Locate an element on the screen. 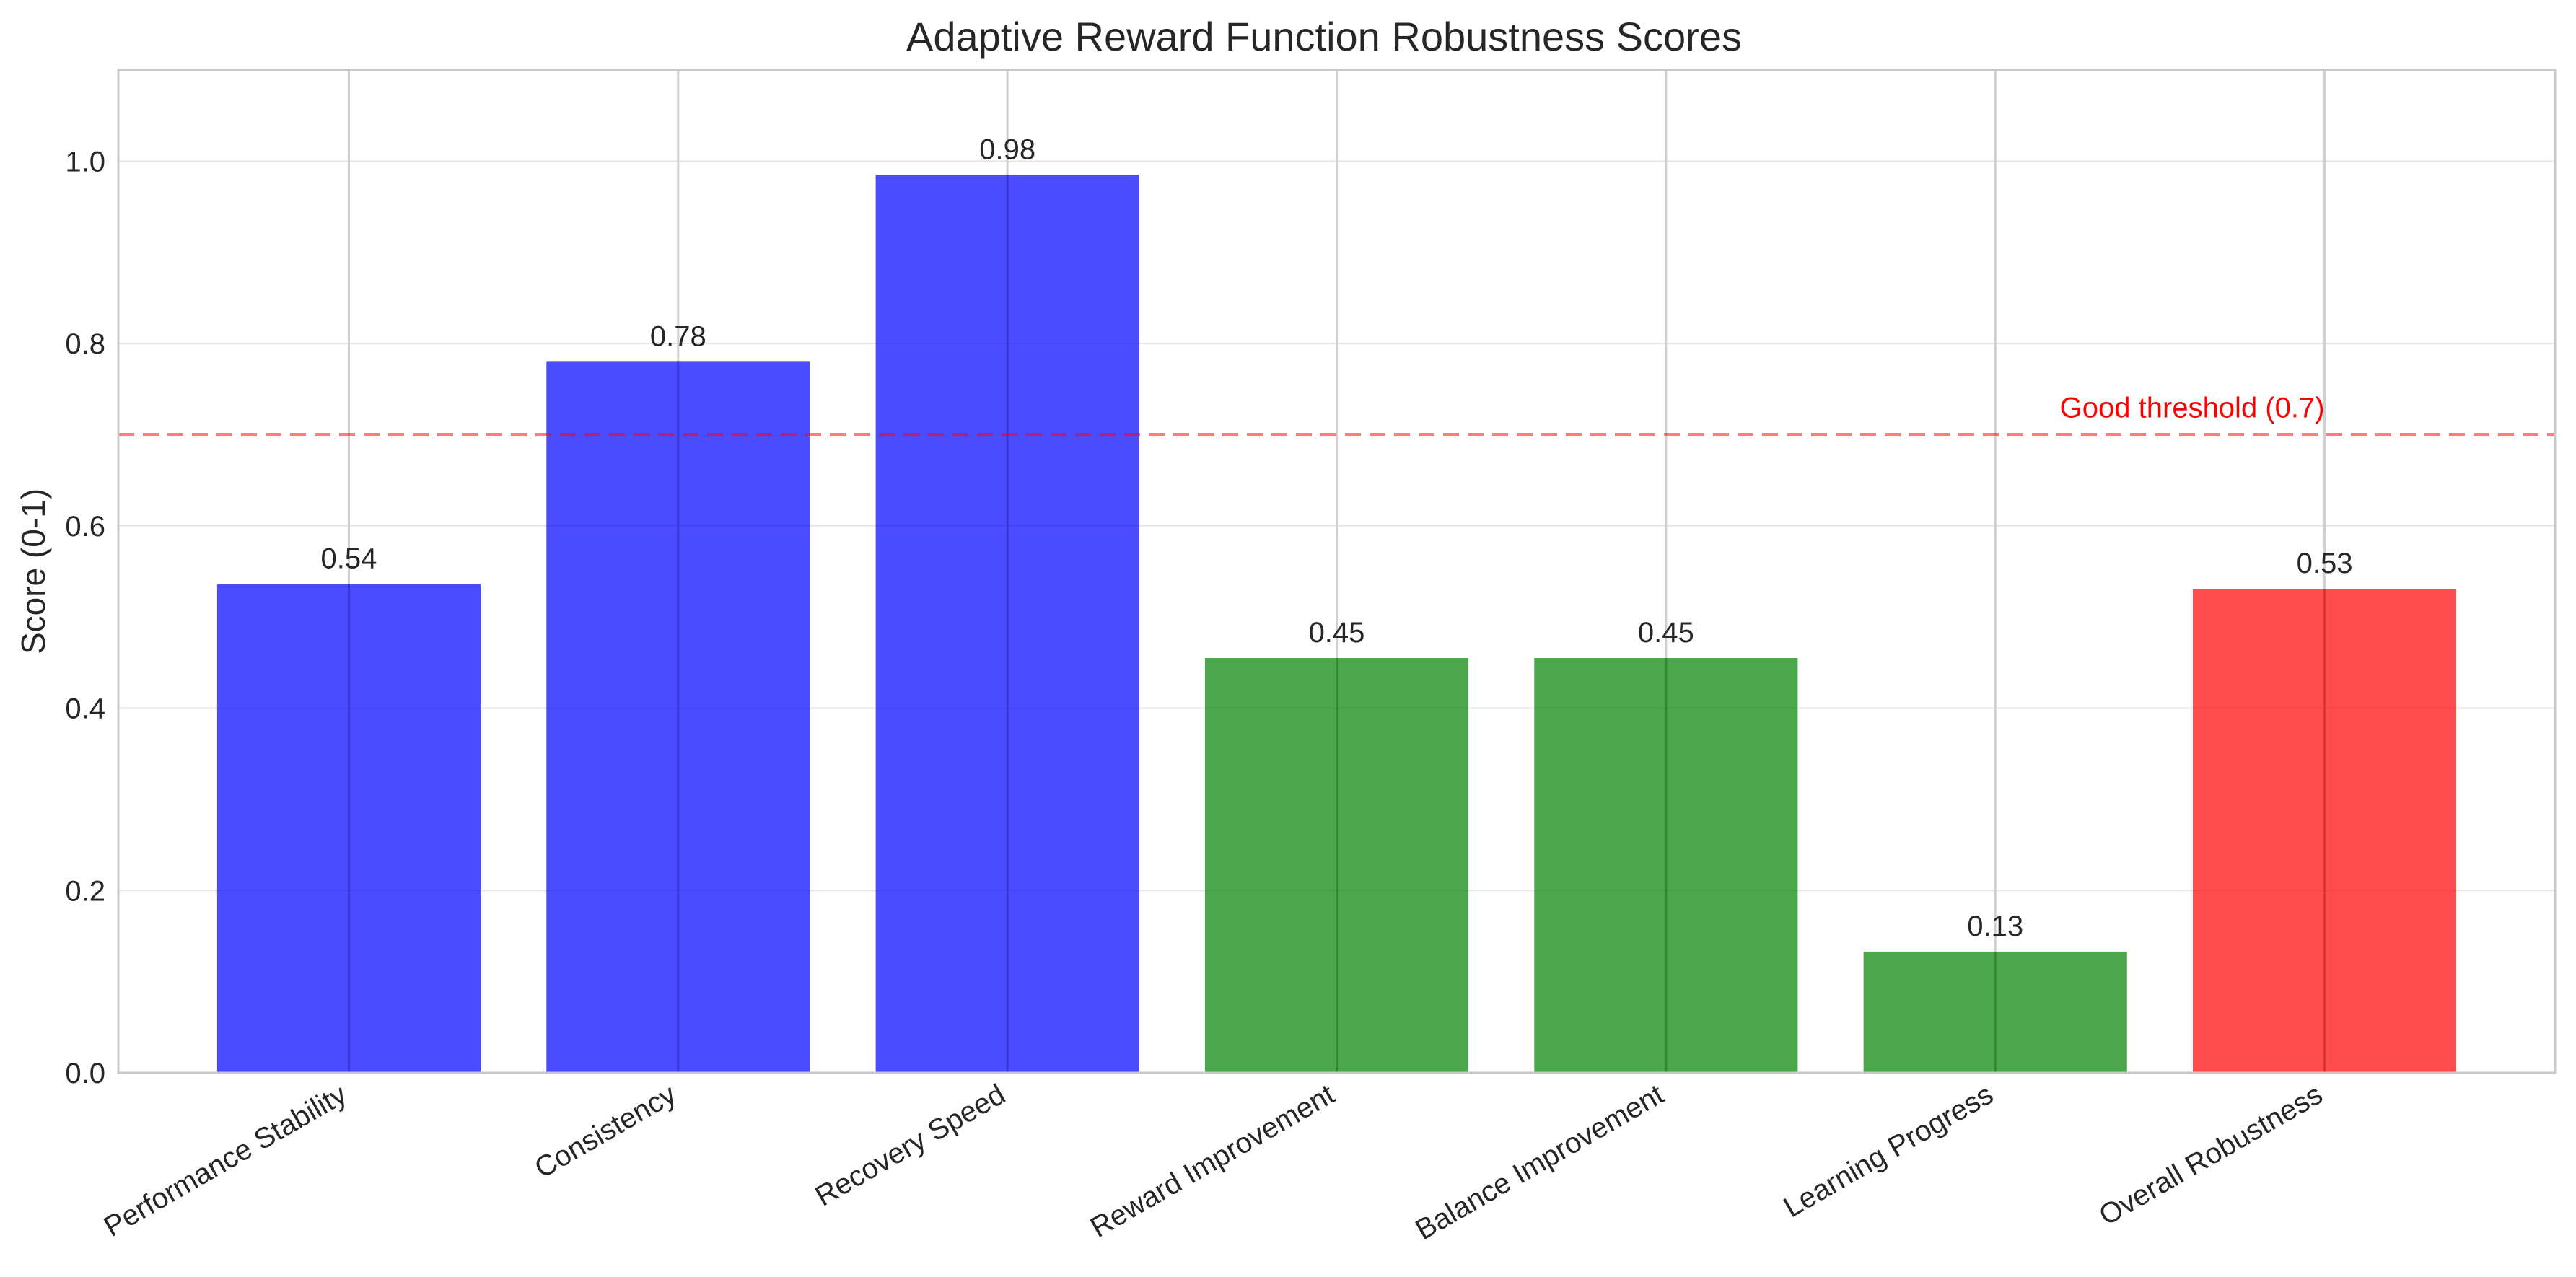 This screenshot has width=2576, height=1277. threshold-group: Good threshold (0.7) is located at coordinates (1336, 414).